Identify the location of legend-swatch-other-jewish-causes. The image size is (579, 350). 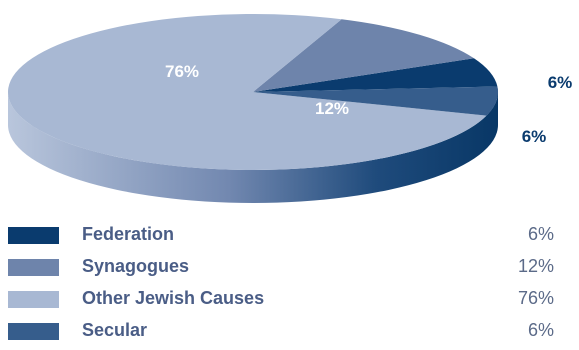
(33, 299).